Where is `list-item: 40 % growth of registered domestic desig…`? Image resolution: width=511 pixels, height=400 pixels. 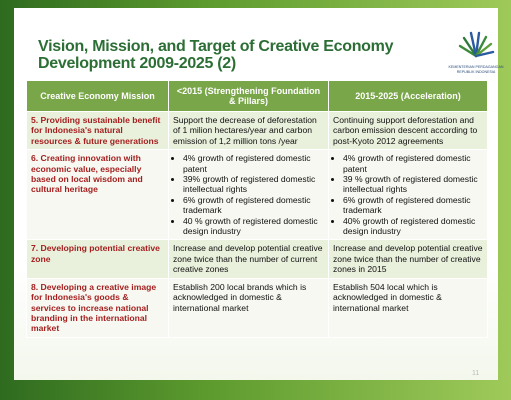
list-item: 40 % growth of registered domestic desig… is located at coordinates (253, 226).